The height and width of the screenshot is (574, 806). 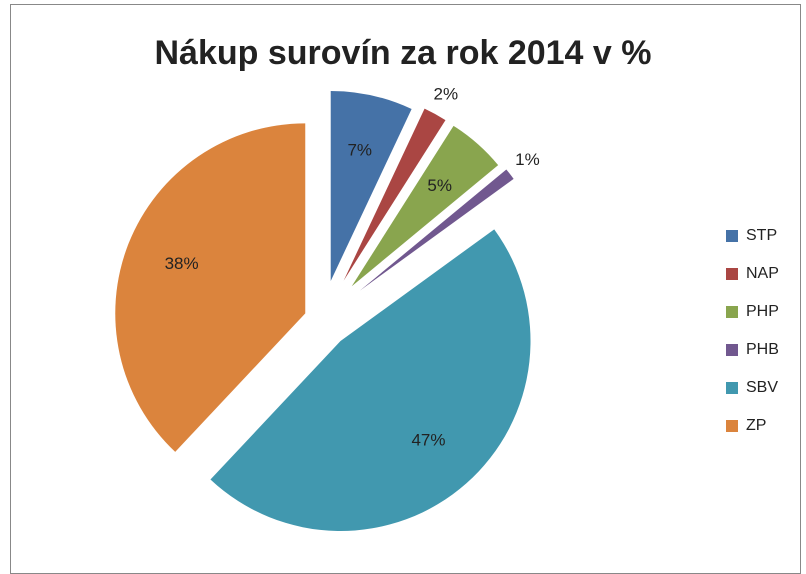 I want to click on legend-label: ZP, so click(x=756, y=425).